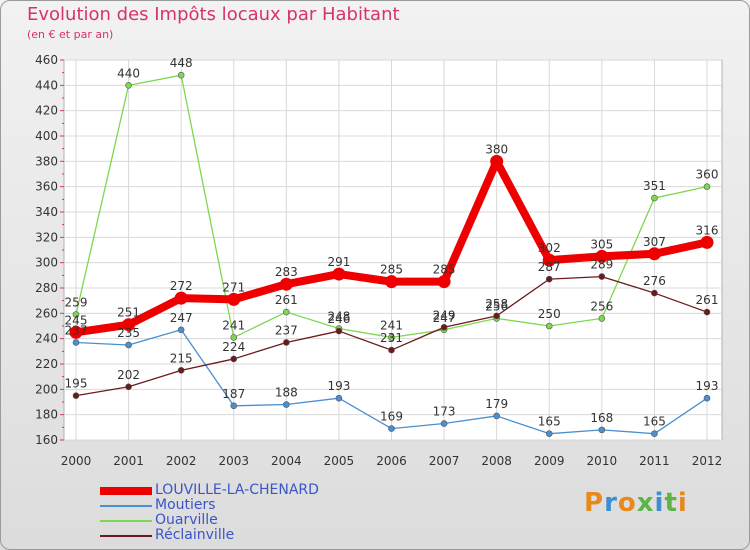 This screenshot has width=750, height=550. What do you see at coordinates (181, 461) in the screenshot?
I see `x-tick-label: 2002` at bounding box center [181, 461].